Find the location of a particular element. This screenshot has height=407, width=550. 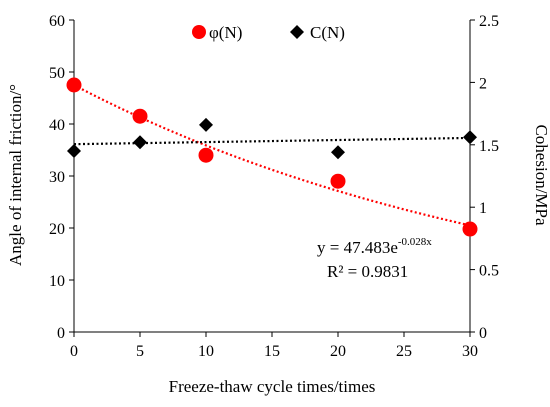

x-tick-label: 0 is located at coordinates (74, 351).